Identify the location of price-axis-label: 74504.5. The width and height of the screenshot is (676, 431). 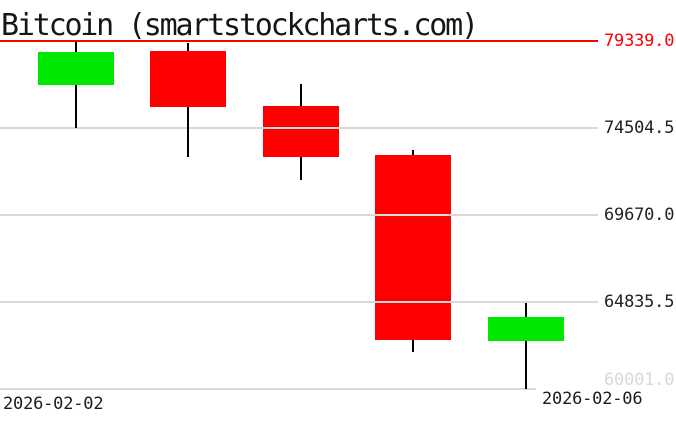
(639, 128).